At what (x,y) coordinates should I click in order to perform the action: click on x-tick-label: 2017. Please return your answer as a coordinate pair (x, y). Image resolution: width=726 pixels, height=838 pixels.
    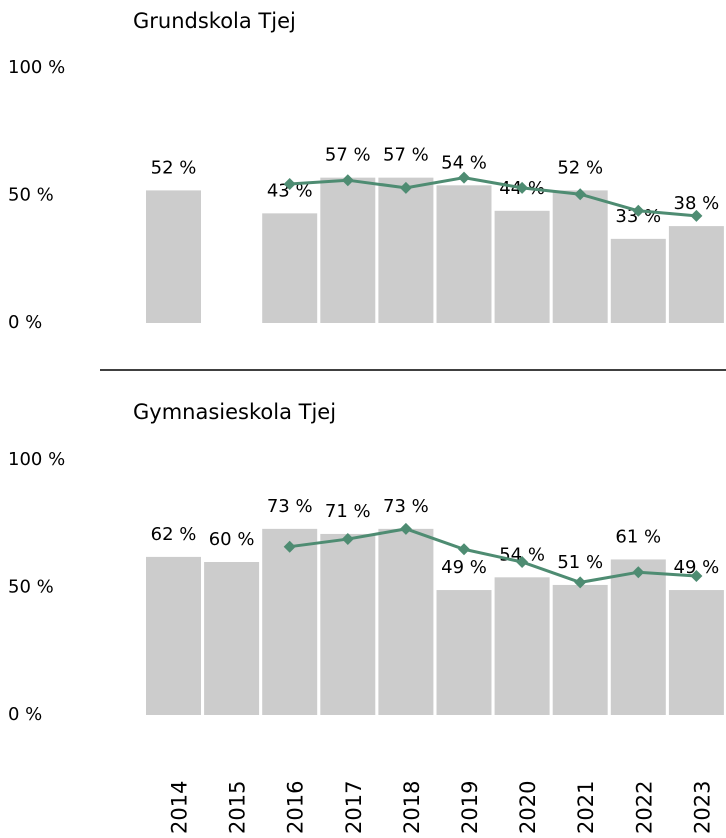
    Looking at the image, I should click on (354, 807).